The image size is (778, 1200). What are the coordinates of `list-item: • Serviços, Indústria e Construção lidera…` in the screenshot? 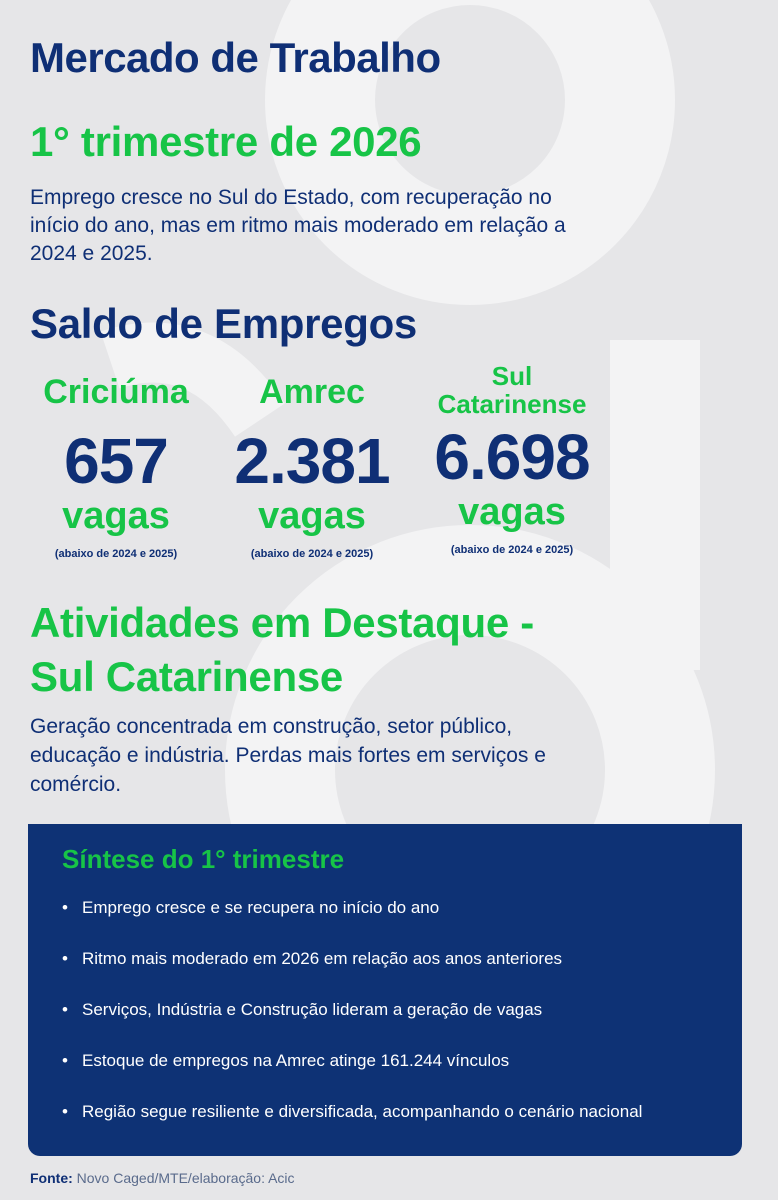 It's located at (352, 1023).